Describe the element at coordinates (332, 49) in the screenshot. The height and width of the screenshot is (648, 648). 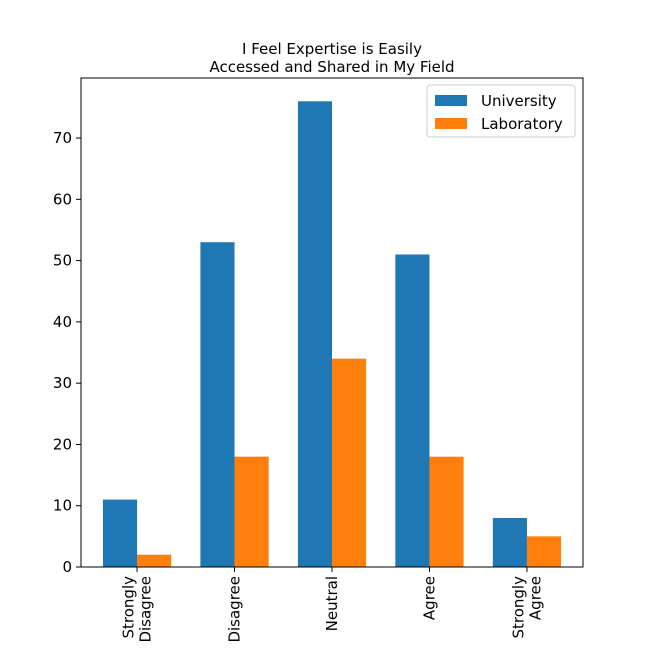
I see `chart-title-line: I Feel Expertise is Easily` at that location.